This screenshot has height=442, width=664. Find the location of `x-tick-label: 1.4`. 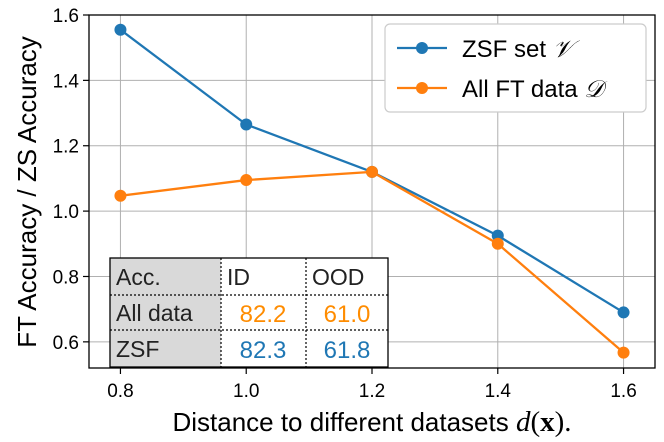

x-tick-label: 1.4 is located at coordinates (498, 391).